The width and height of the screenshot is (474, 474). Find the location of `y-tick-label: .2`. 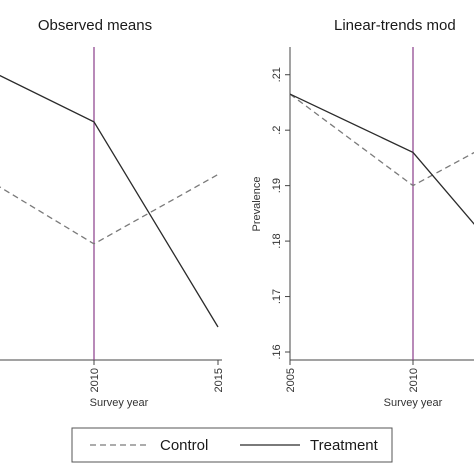

y-tick-label: .2 is located at coordinates (277, 130).